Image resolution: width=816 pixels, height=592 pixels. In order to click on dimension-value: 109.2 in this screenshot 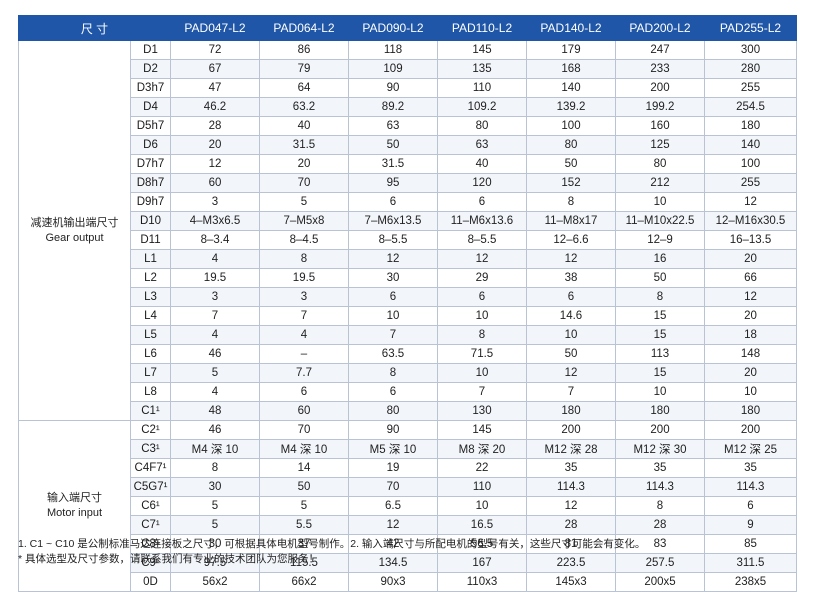, I will do `click(482, 107)`.